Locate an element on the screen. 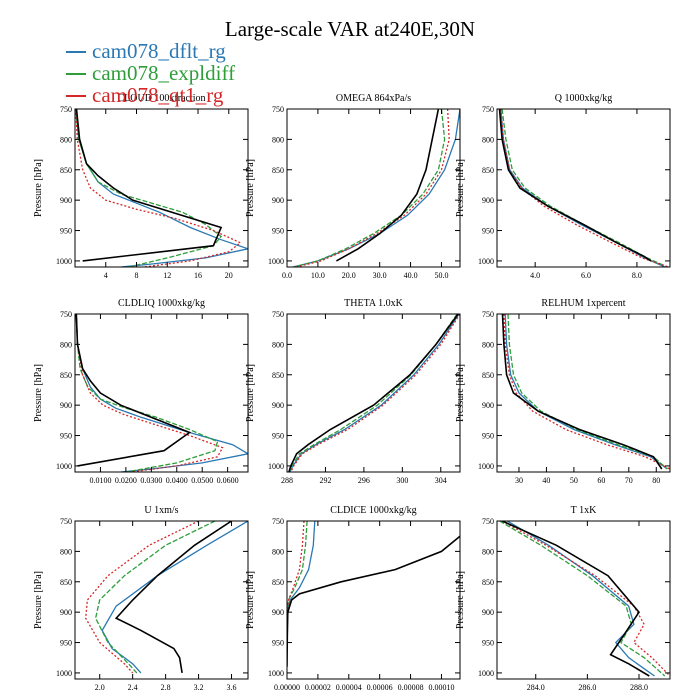  subplot-title: THETA 1.0xK is located at coordinates (373, 303).